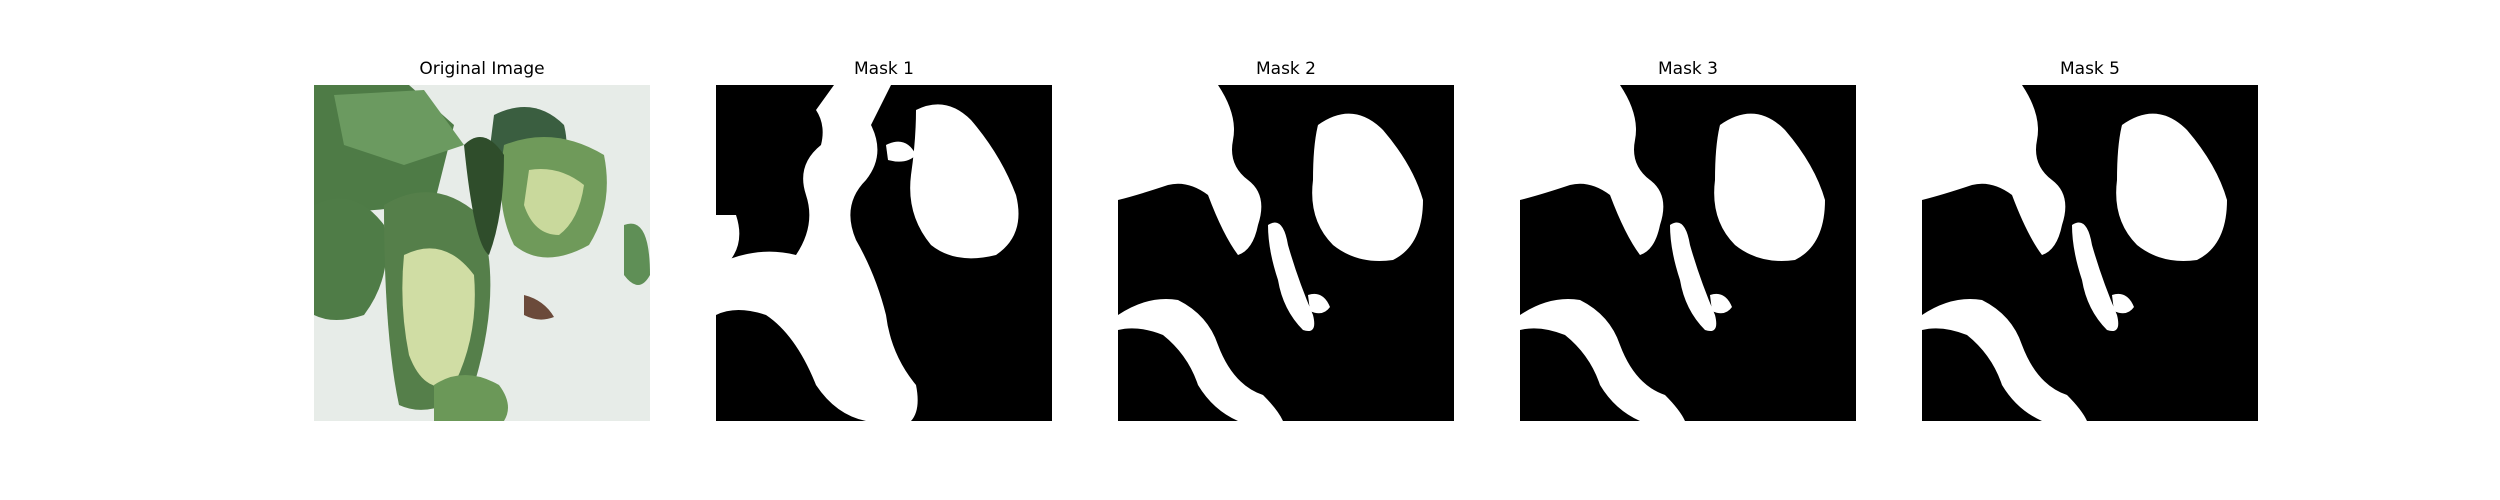 Image resolution: width=2500 pixels, height=500 pixels. I want to click on mask-3-image, so click(1688, 253).